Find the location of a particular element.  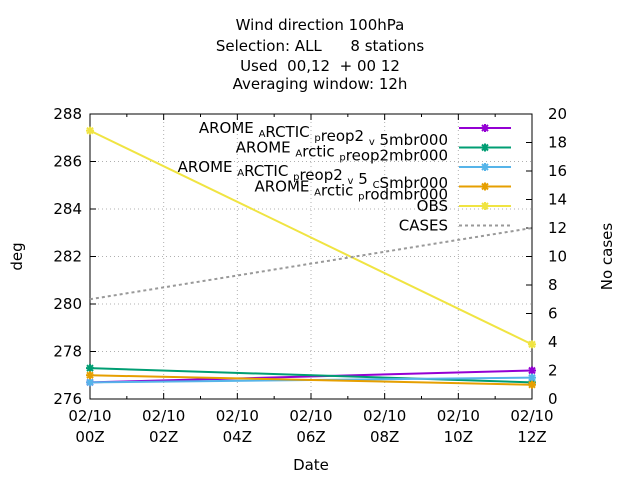

series-line-CASES is located at coordinates (311, 264).